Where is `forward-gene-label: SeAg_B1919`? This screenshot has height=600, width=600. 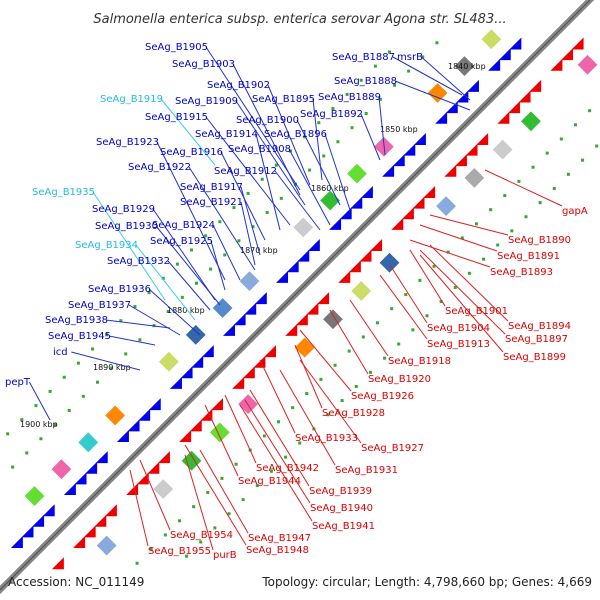 forward-gene-label: SeAg_B1919 is located at coordinates (131, 99).